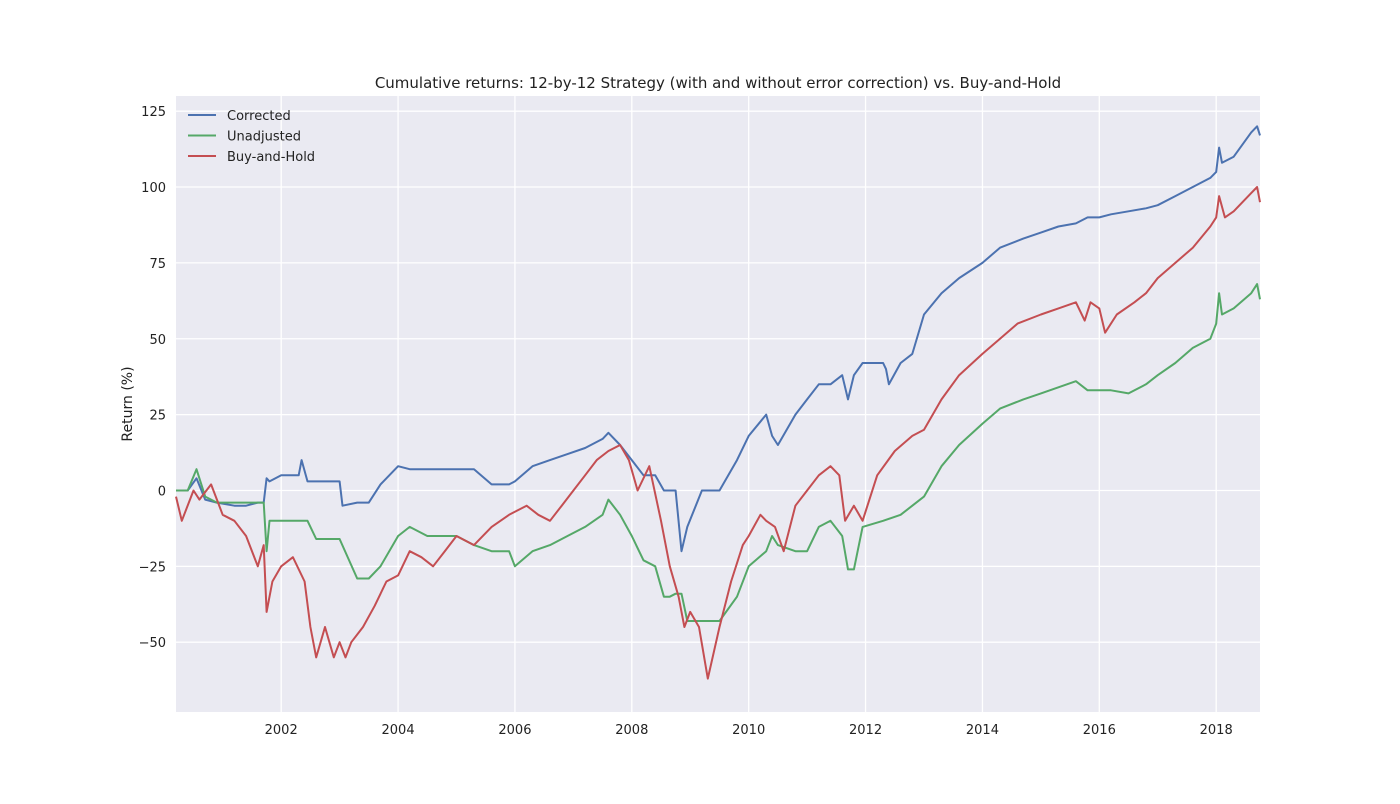 This screenshot has height=804, width=1400. Describe the element at coordinates (128, 403) in the screenshot. I see `y-axis-label: Return (%)` at that location.